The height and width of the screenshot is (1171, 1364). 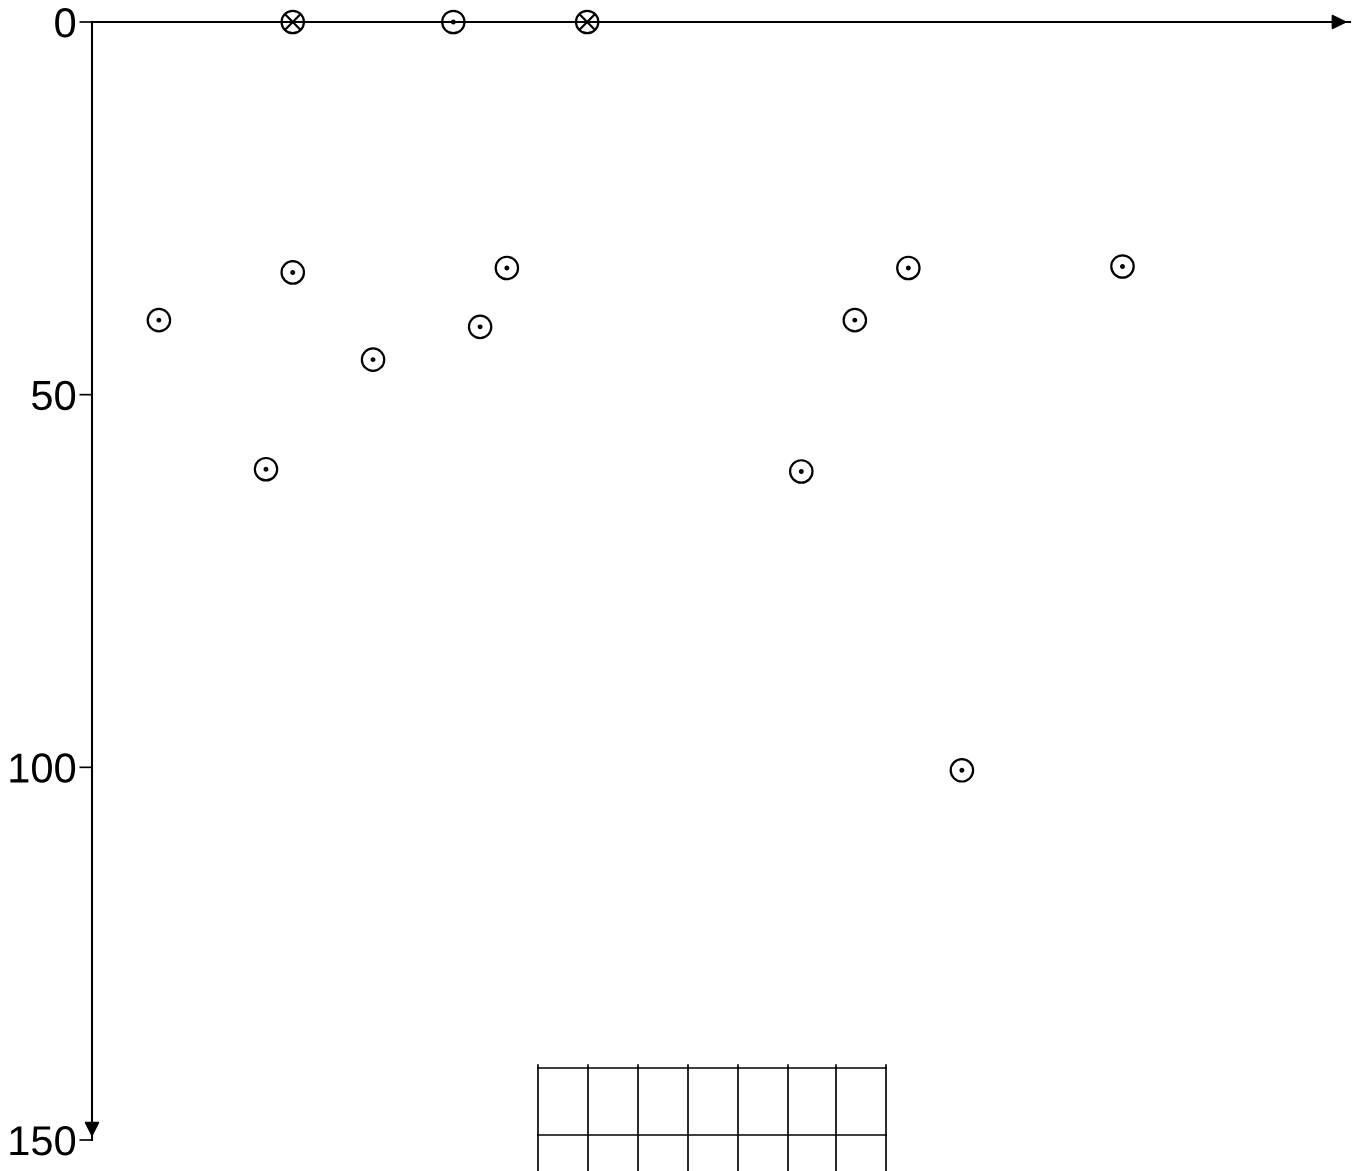 What do you see at coordinates (43, 768) in the screenshot?
I see `y-tick-label: 100` at bounding box center [43, 768].